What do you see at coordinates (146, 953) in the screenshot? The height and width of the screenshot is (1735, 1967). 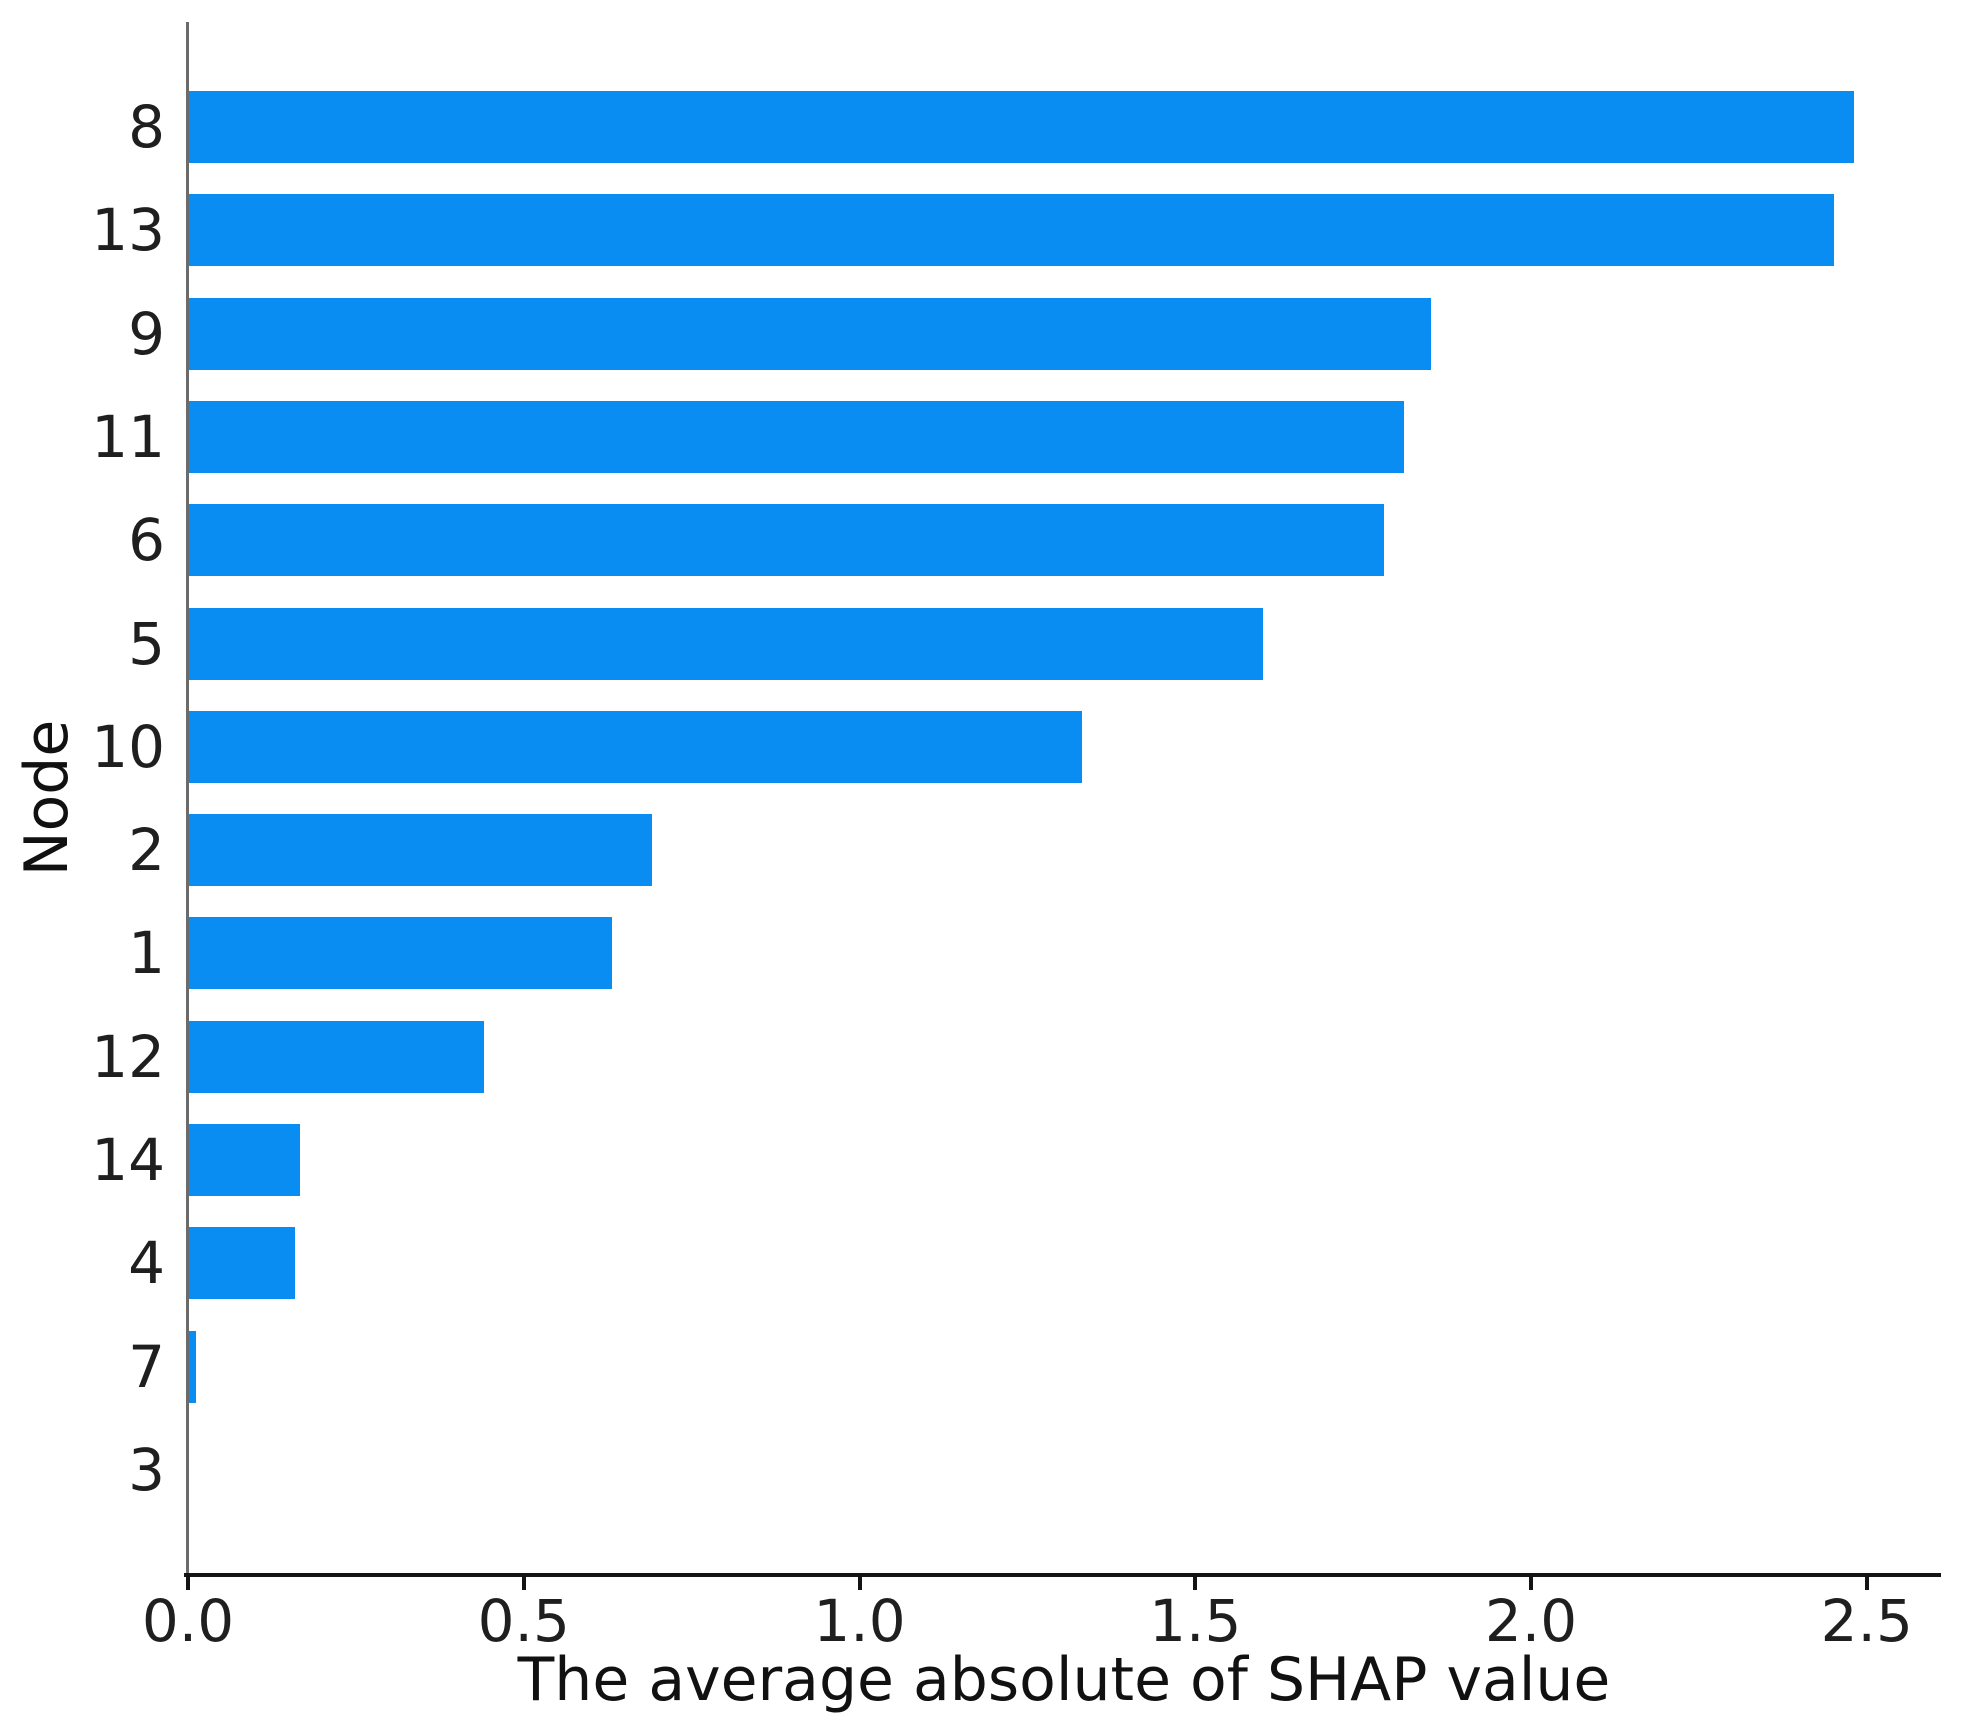 I see `y-tick-label-1: 1` at bounding box center [146, 953].